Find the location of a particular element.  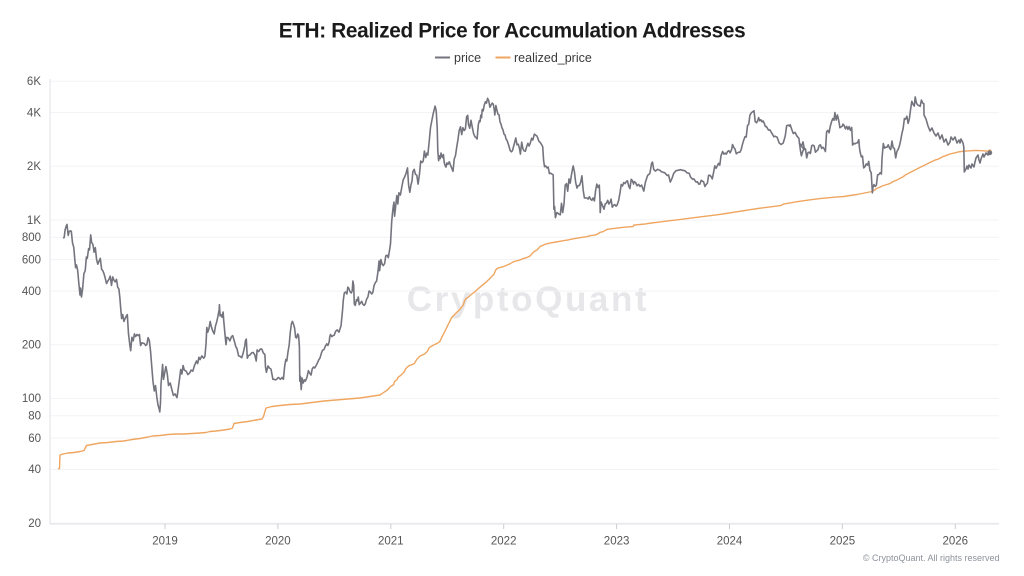

svg-text: 800 is located at coordinates (31, 238).